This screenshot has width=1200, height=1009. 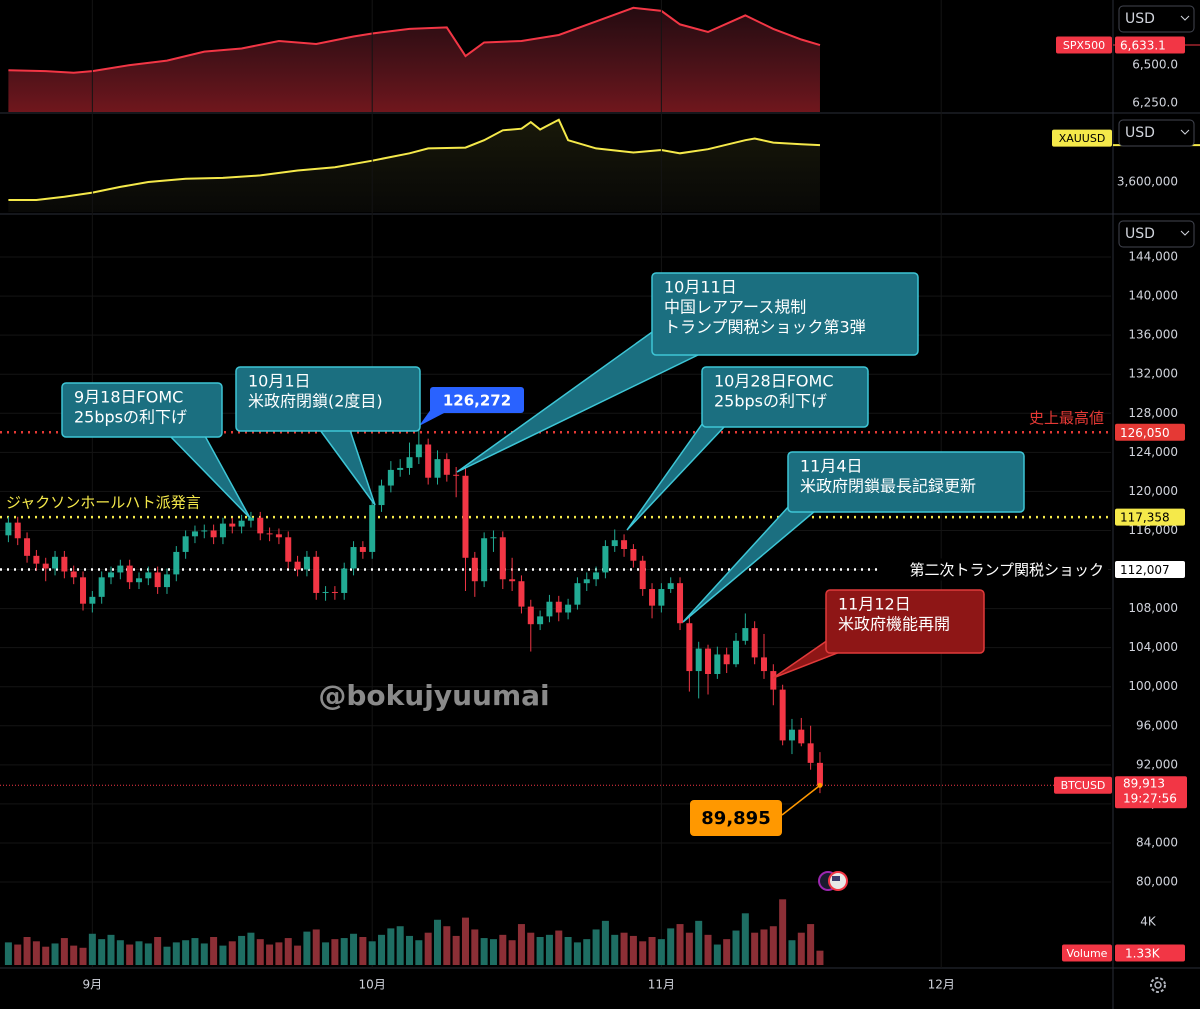 What do you see at coordinates (1148, 921) in the screenshot?
I see `y-tick-label: 4K` at bounding box center [1148, 921].